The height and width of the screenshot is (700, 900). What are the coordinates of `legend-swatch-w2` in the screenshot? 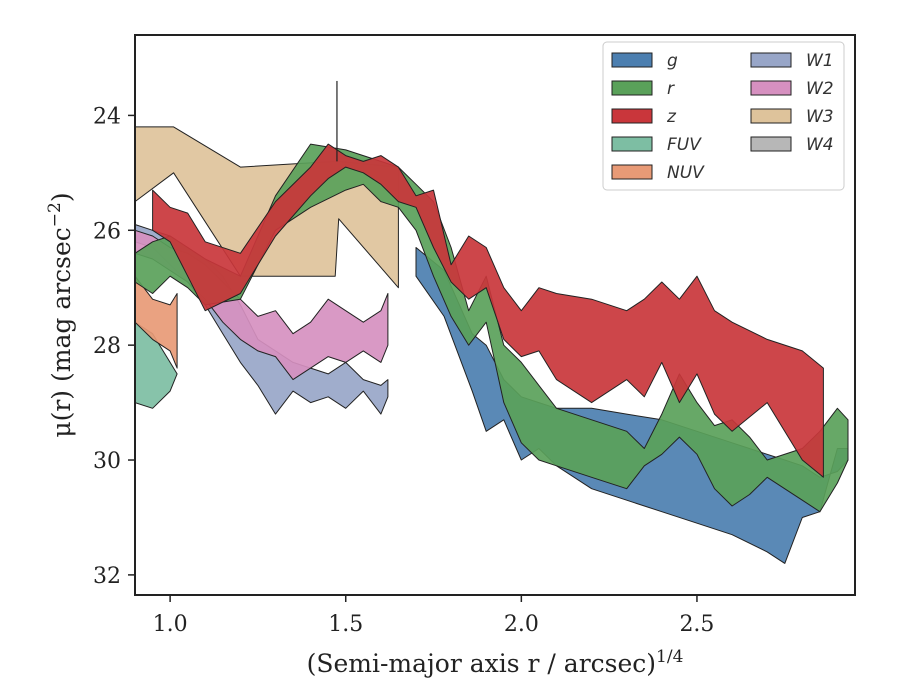 It's located at (771, 88).